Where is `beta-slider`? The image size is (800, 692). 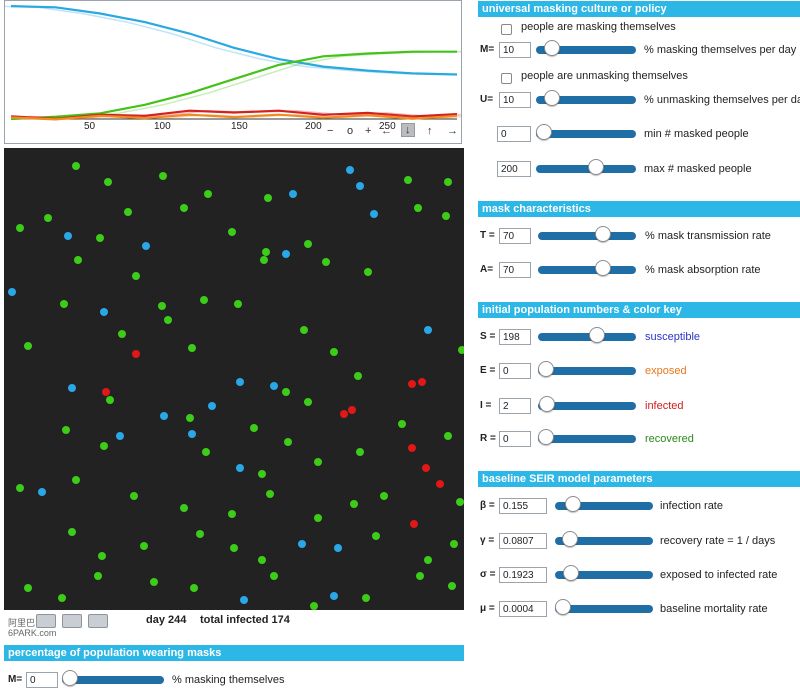 beta-slider is located at coordinates (604, 504).